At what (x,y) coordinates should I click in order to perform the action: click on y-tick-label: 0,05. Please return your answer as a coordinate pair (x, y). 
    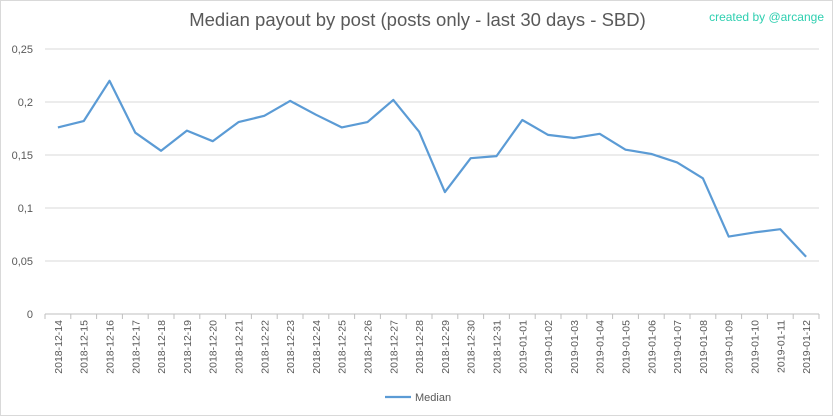
    Looking at the image, I should click on (22, 262).